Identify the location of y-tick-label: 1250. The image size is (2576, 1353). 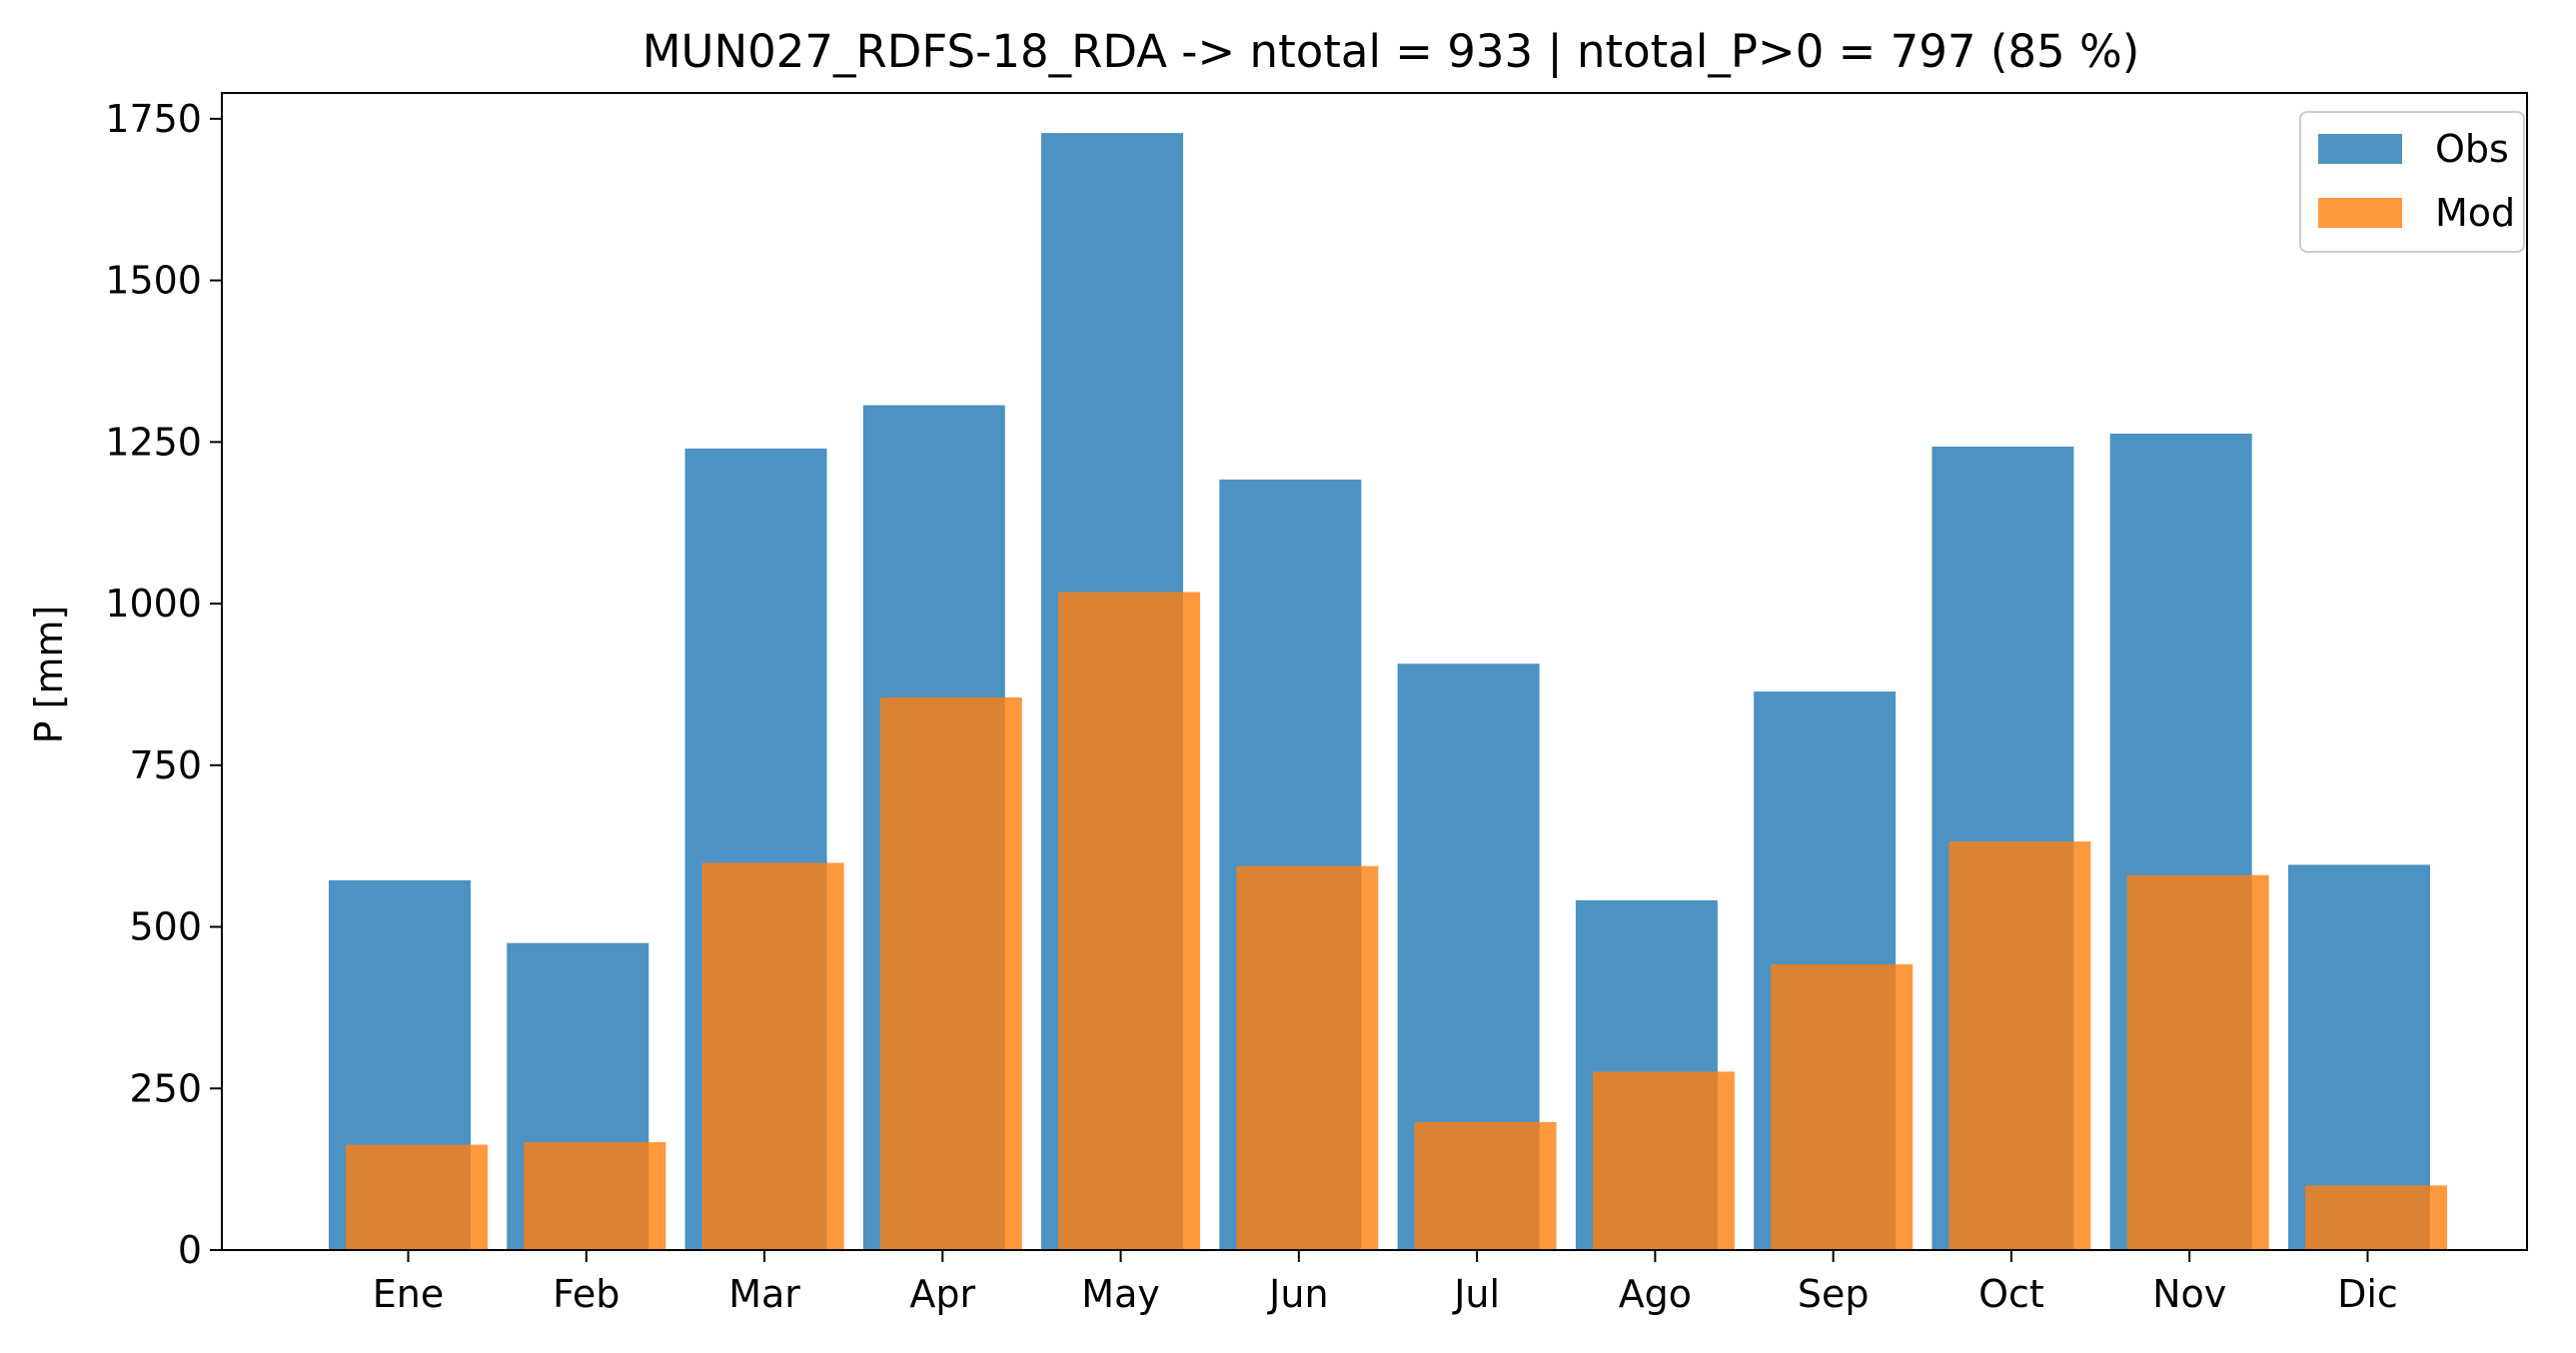
(153, 442).